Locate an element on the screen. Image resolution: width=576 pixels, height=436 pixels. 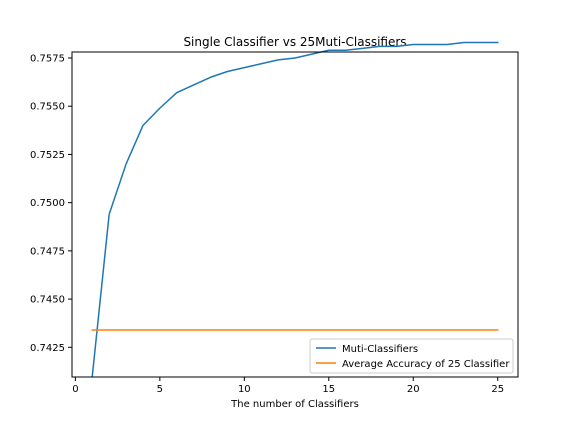
x-tick-label: 0 is located at coordinates (75, 389).